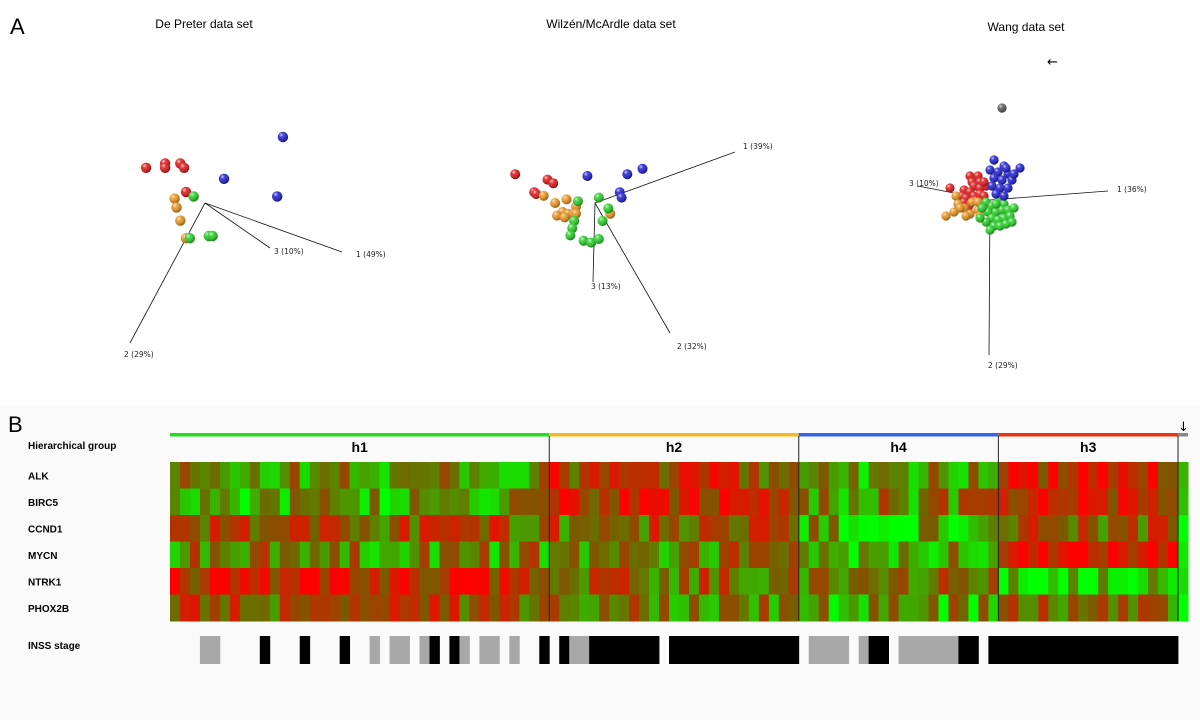 This screenshot has height=720, width=1200. I want to click on pca-plot-wilzen: 1 (39%) 2 (32%) 3 (13%), so click(641, 246).